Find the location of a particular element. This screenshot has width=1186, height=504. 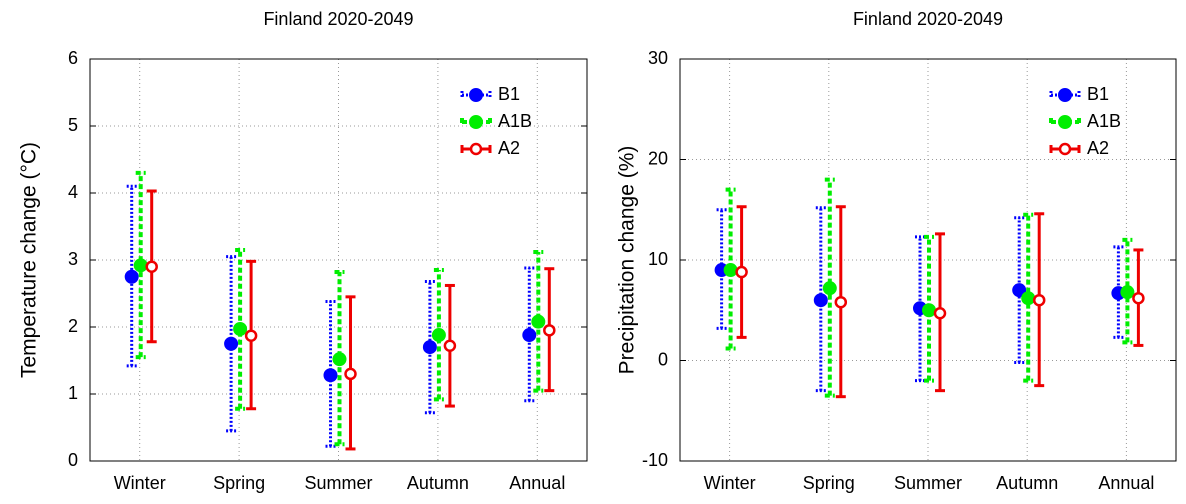

y-axis-label: Temperature change (°C) is located at coordinates (29, 260).